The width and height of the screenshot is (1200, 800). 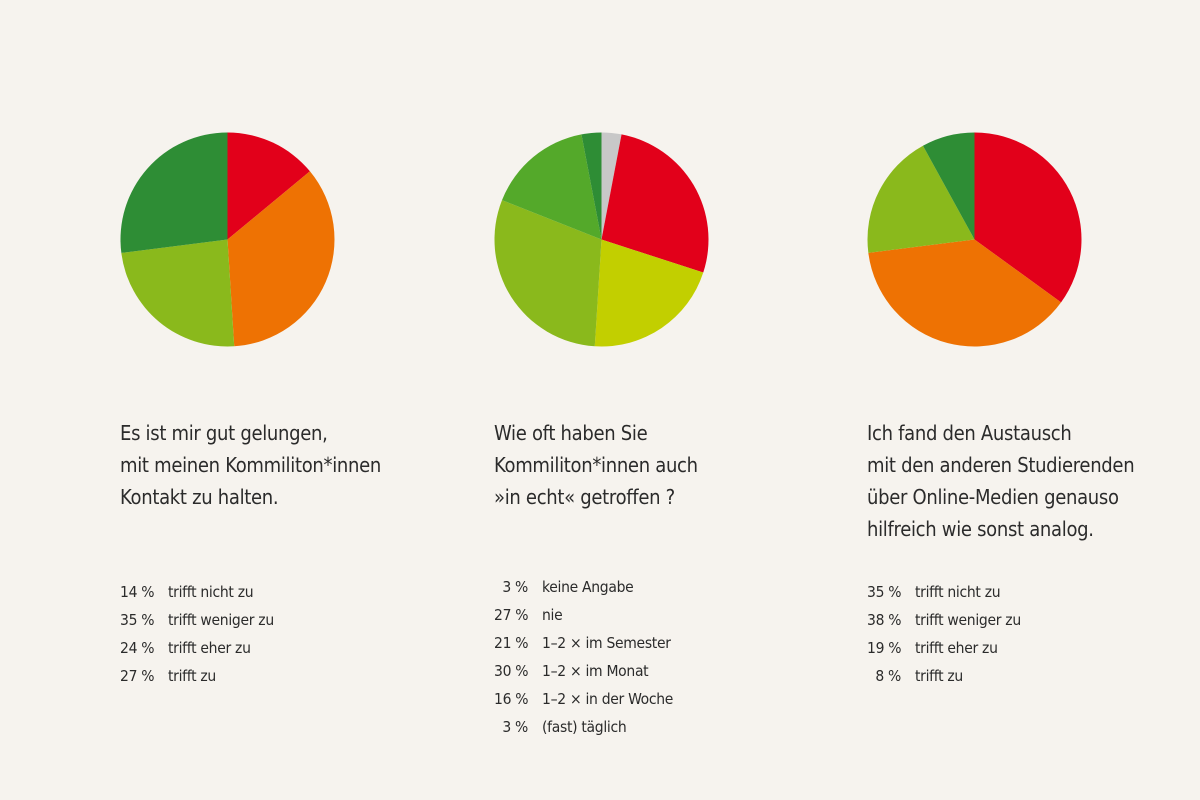 I want to click on question-line: über Online-Medien genauso, so click(x=993, y=497).